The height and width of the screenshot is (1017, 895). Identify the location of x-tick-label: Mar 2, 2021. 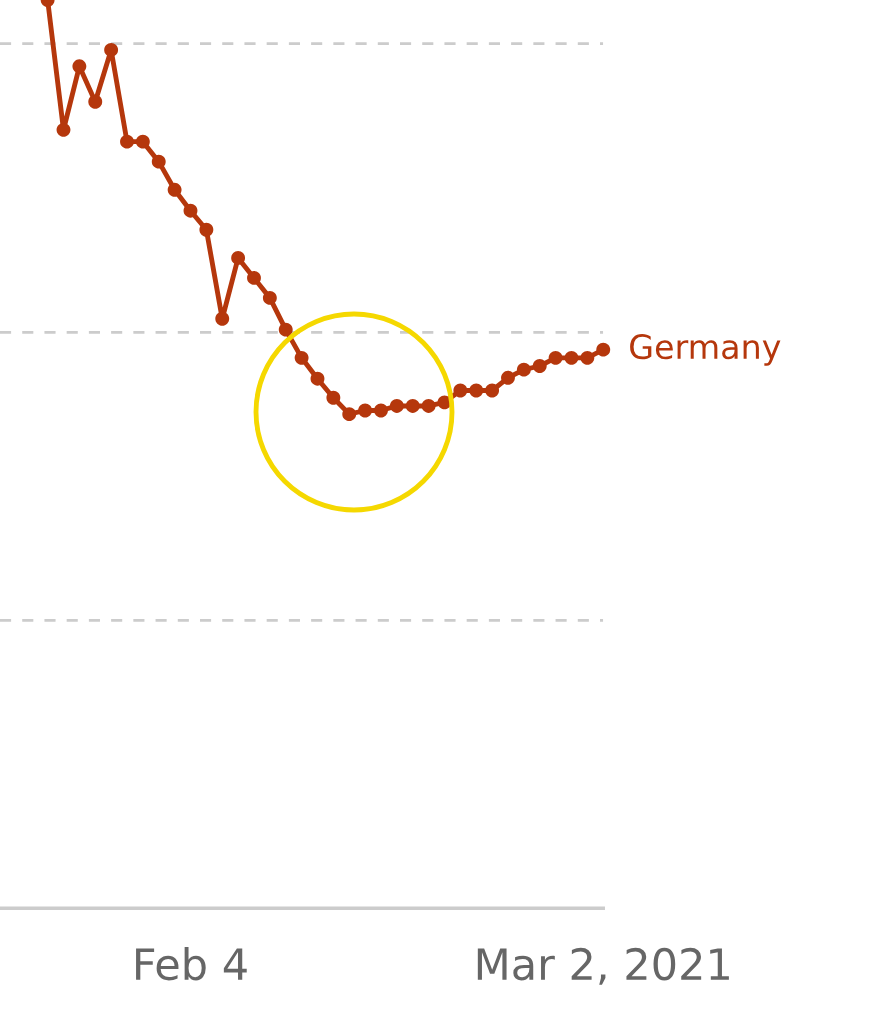
(603, 966).